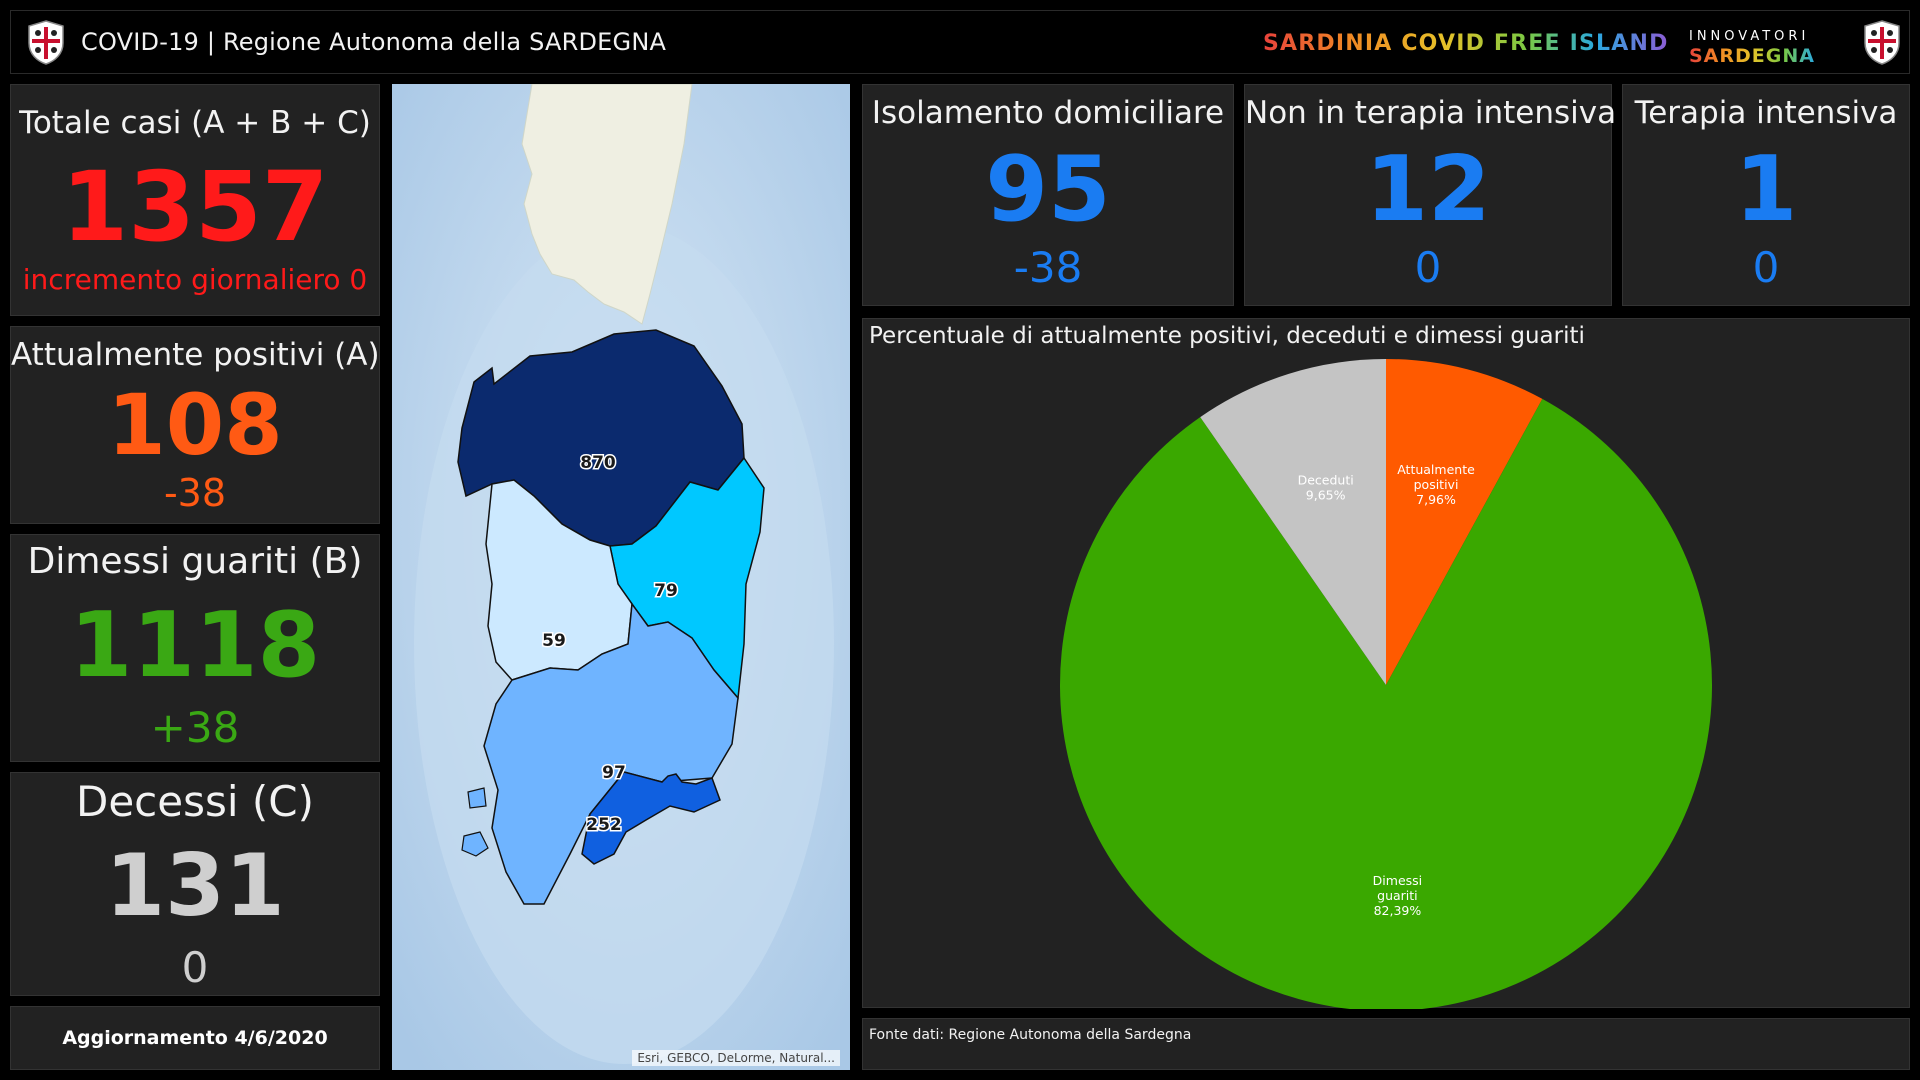 The height and width of the screenshot is (1080, 1920). Describe the element at coordinates (195, 355) in the screenshot. I see `kpi-positivi-label: Attualmente positivi (A)` at that location.